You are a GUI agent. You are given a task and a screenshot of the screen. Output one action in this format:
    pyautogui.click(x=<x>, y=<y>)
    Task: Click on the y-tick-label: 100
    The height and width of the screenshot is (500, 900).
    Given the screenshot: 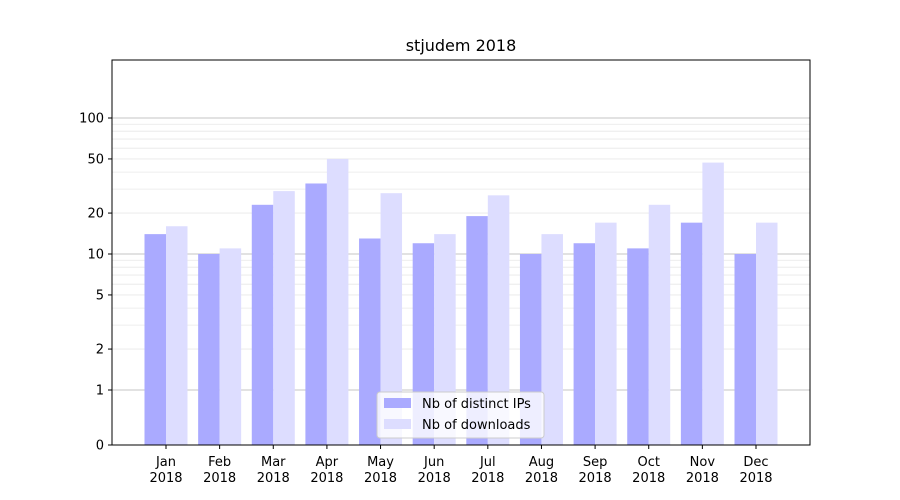 What is the action you would take?
    pyautogui.click(x=91, y=119)
    